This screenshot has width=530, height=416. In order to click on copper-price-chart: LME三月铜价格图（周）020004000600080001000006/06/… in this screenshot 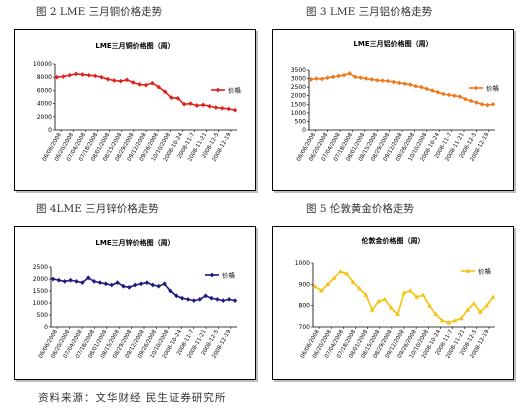, I will do `click(137, 102)`.